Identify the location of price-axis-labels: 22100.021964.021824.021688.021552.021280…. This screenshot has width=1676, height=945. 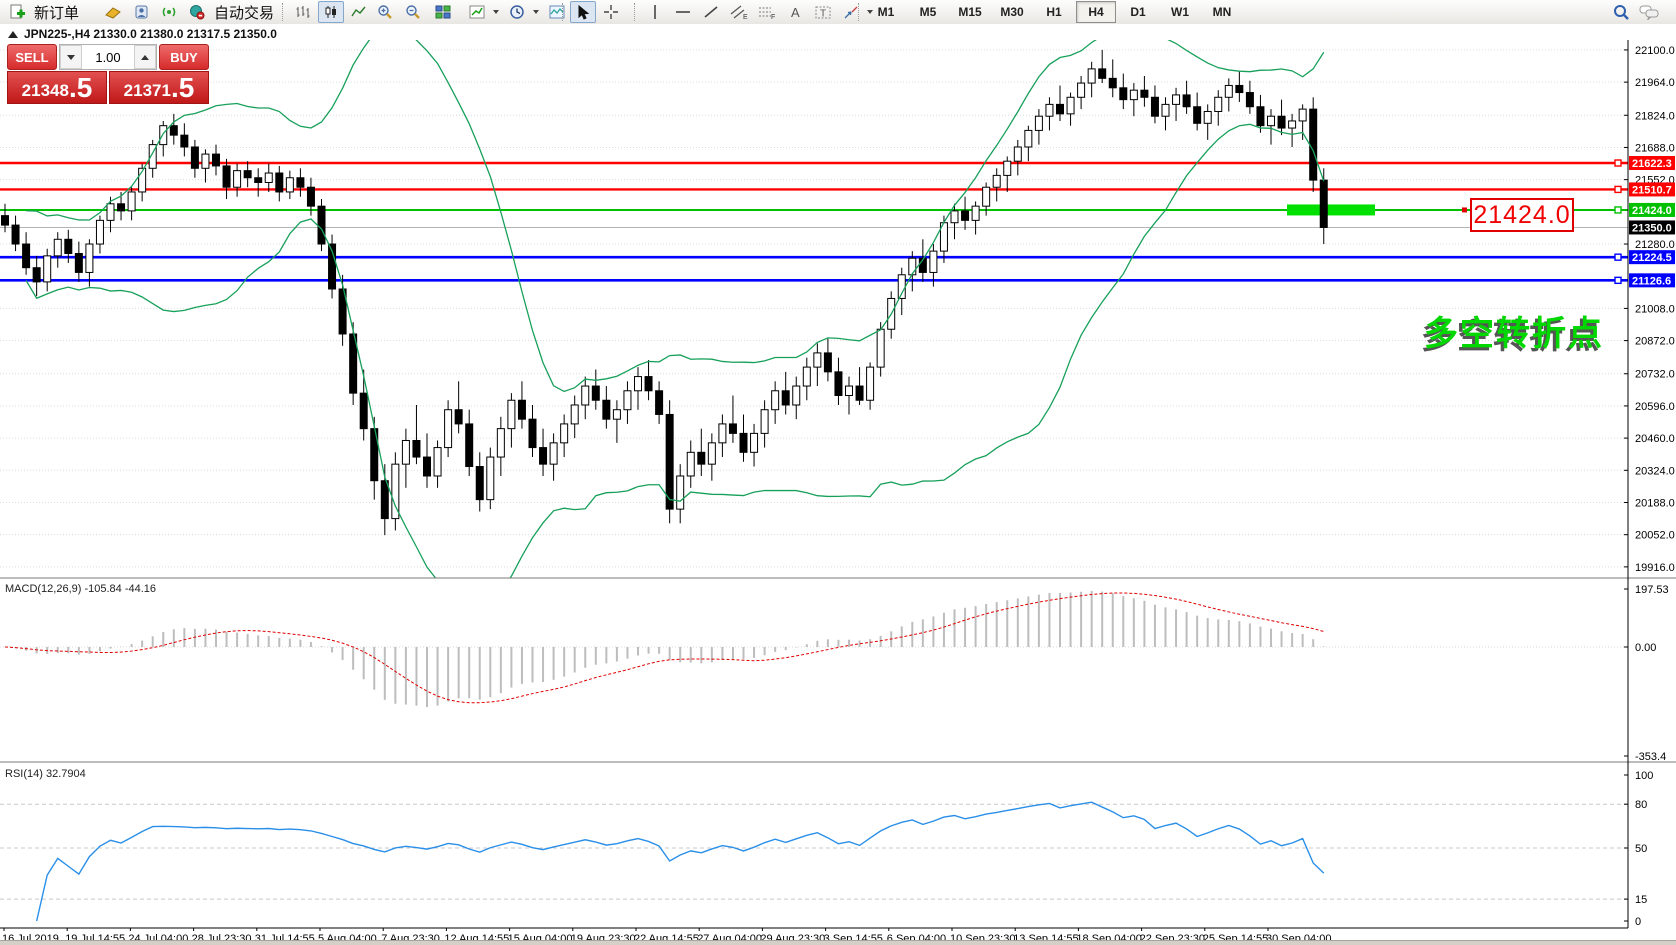
(1649, 309).